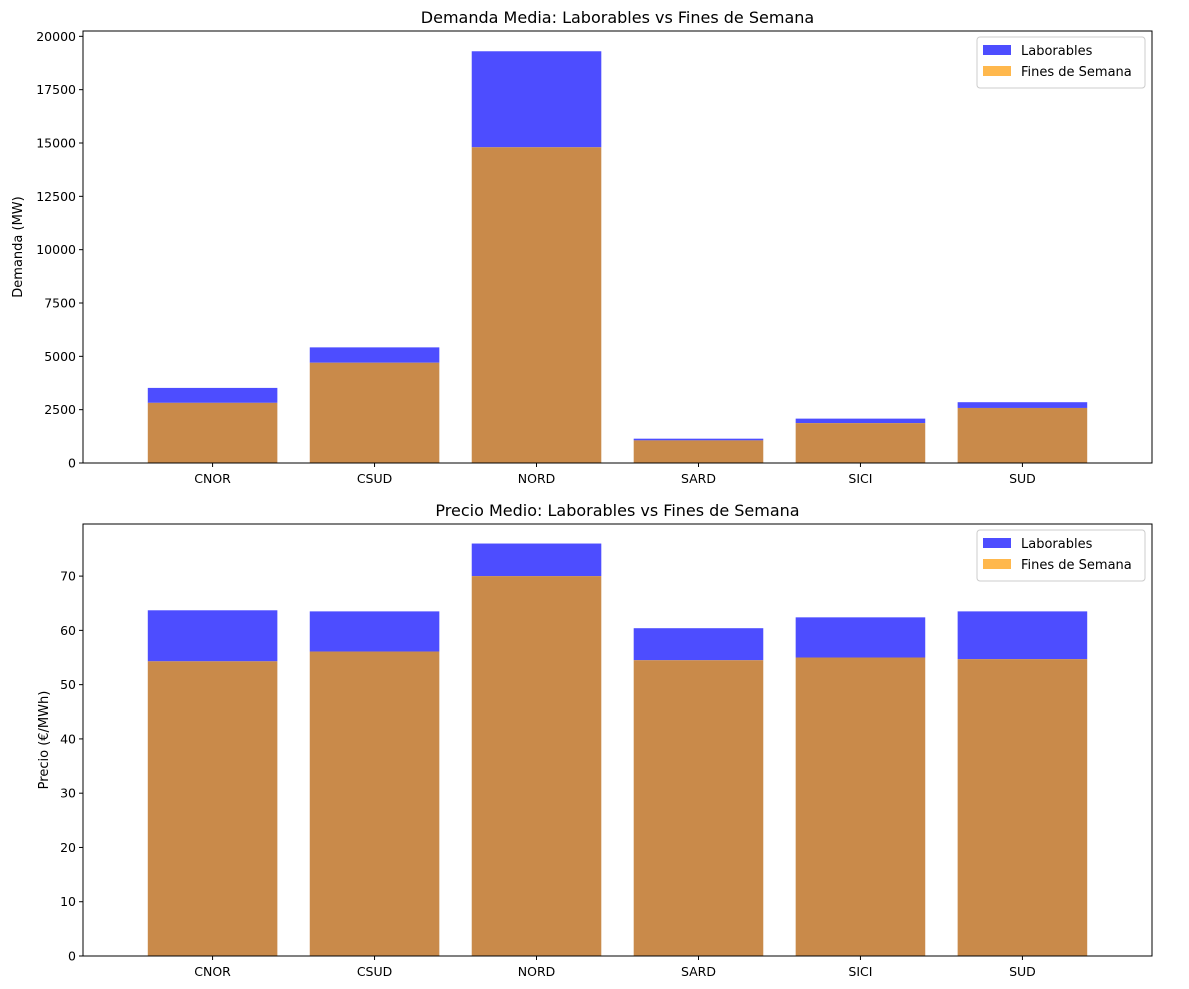  Describe the element at coordinates (68, 793) in the screenshot. I see `y-tick-label: 30` at that location.